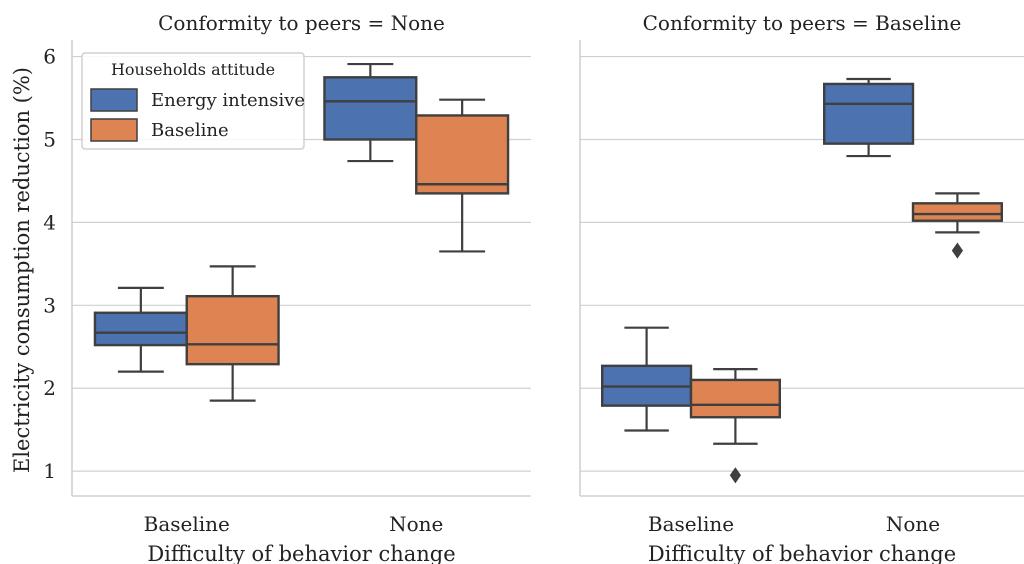 The image size is (1024, 564). Describe the element at coordinates (193, 69) in the screenshot. I see `legend-title: Households attitude` at that location.